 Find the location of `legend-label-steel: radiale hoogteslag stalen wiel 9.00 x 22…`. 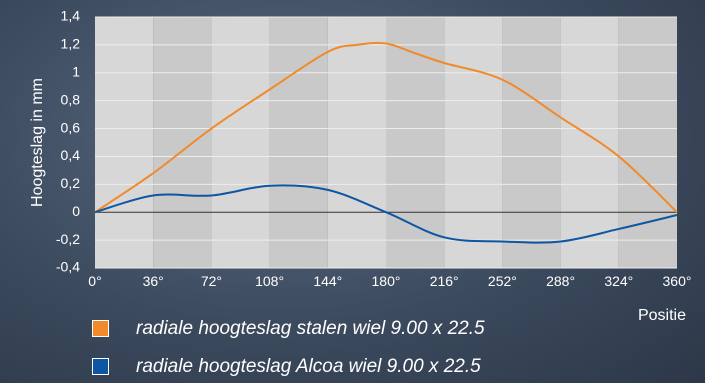

legend-label-steel: radiale hoogteslag stalen wiel 9.00 x 22… is located at coordinates (310, 328).